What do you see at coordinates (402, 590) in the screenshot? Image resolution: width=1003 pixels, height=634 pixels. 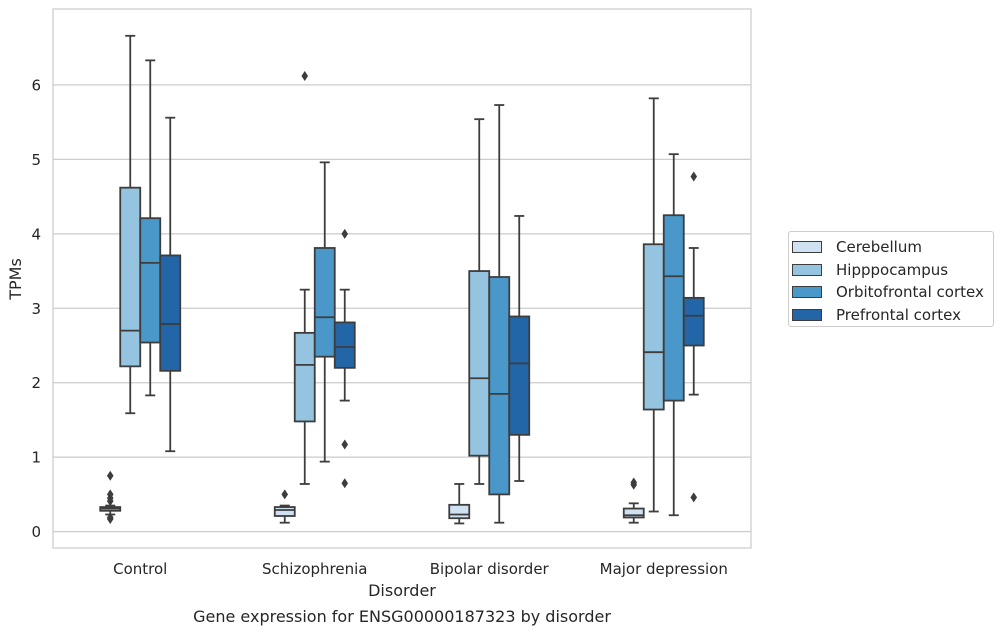 I see `x-axis-label: Disorder` at bounding box center [402, 590].